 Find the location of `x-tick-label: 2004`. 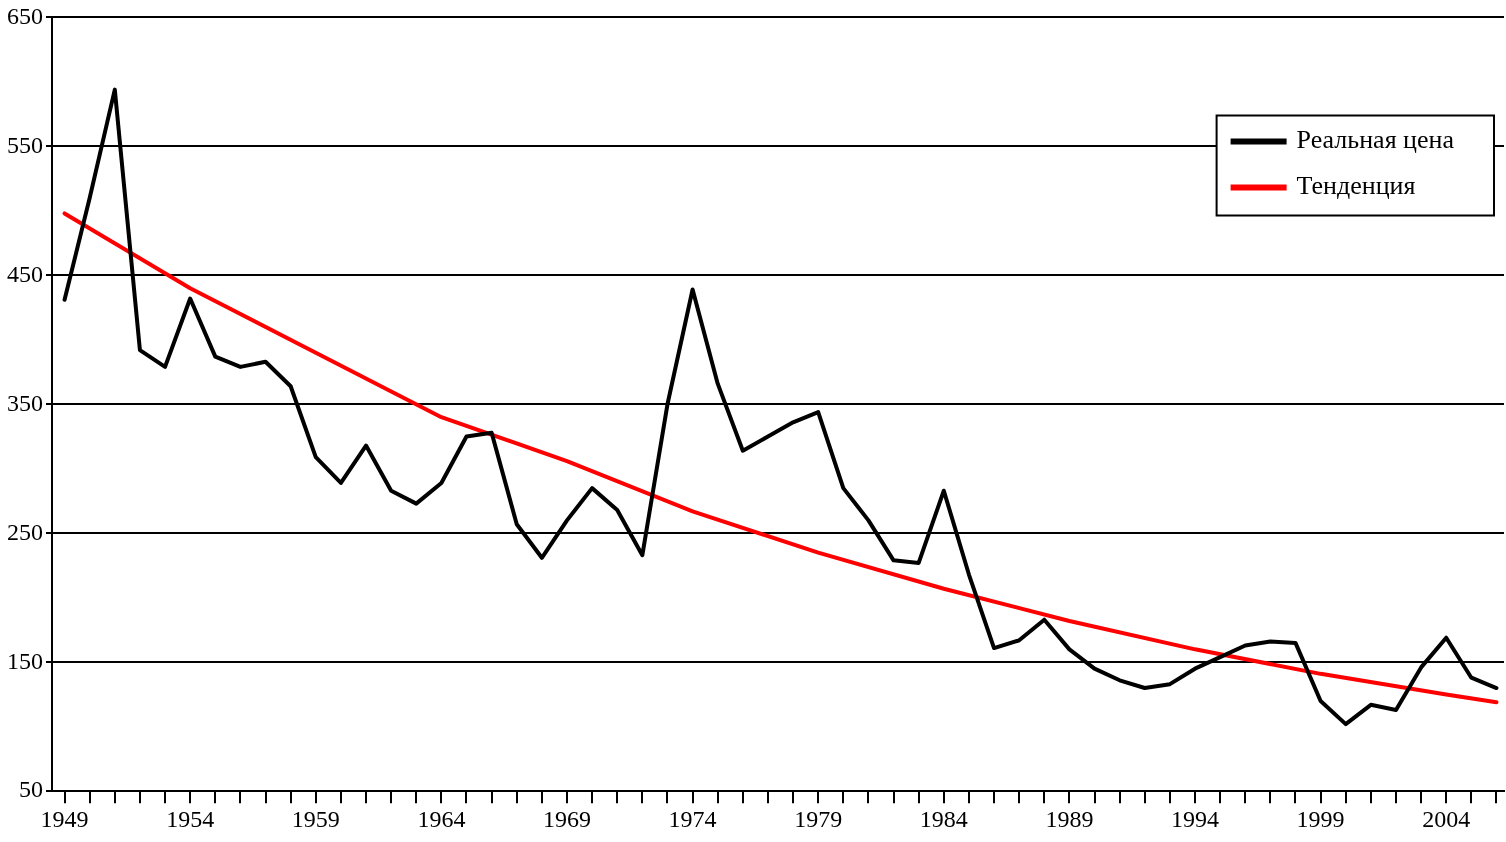

x-tick-label: 2004 is located at coordinates (1446, 818).